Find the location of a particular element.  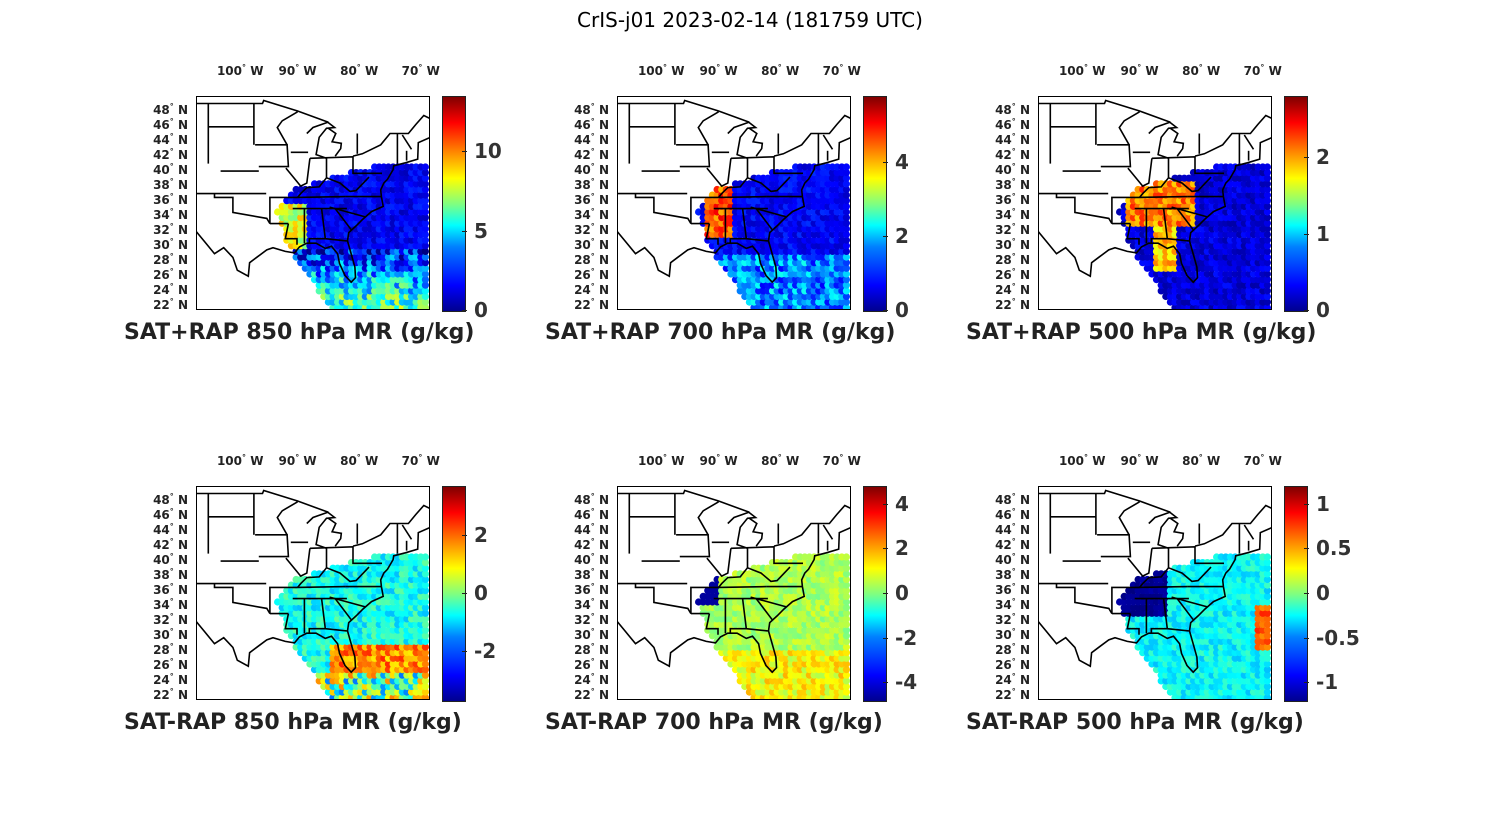

panel-title: SAT+RAP 850 hPa MR (g/kg) is located at coordinates (299, 332).